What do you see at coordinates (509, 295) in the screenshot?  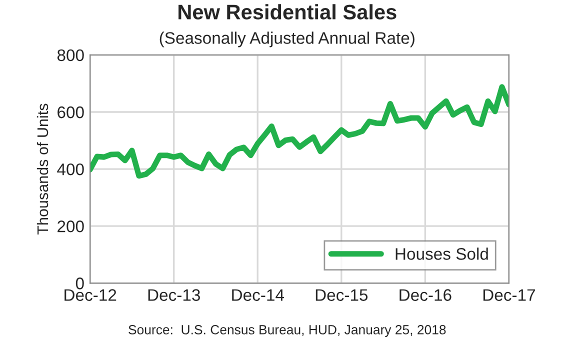 I see `x-tick-label: Dec-17` at bounding box center [509, 295].